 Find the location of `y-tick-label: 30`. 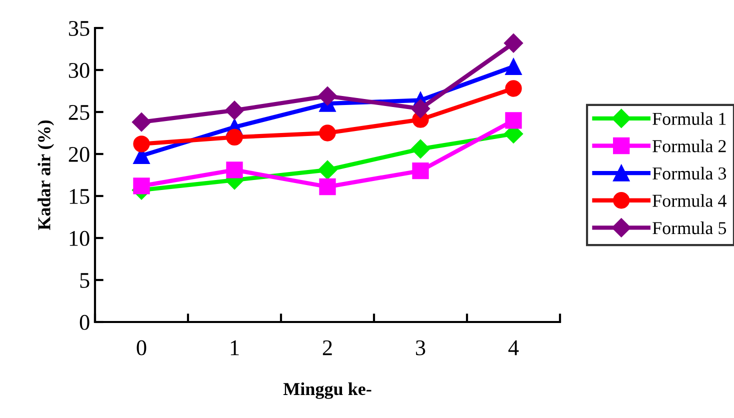

y-tick-label: 30 is located at coordinates (79, 70).